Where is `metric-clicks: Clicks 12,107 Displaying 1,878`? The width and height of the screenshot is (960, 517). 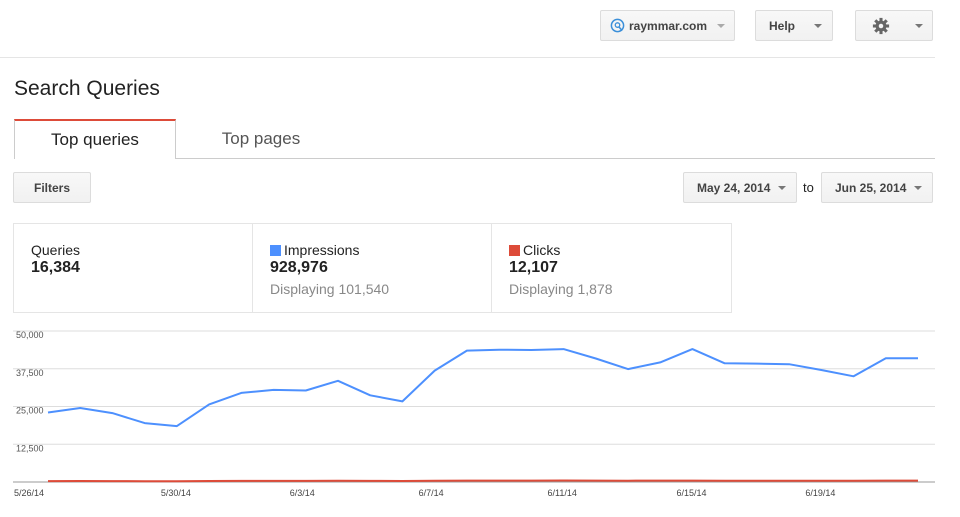
metric-clicks: Clicks 12,107 Displaying 1,878 is located at coordinates (611, 268).